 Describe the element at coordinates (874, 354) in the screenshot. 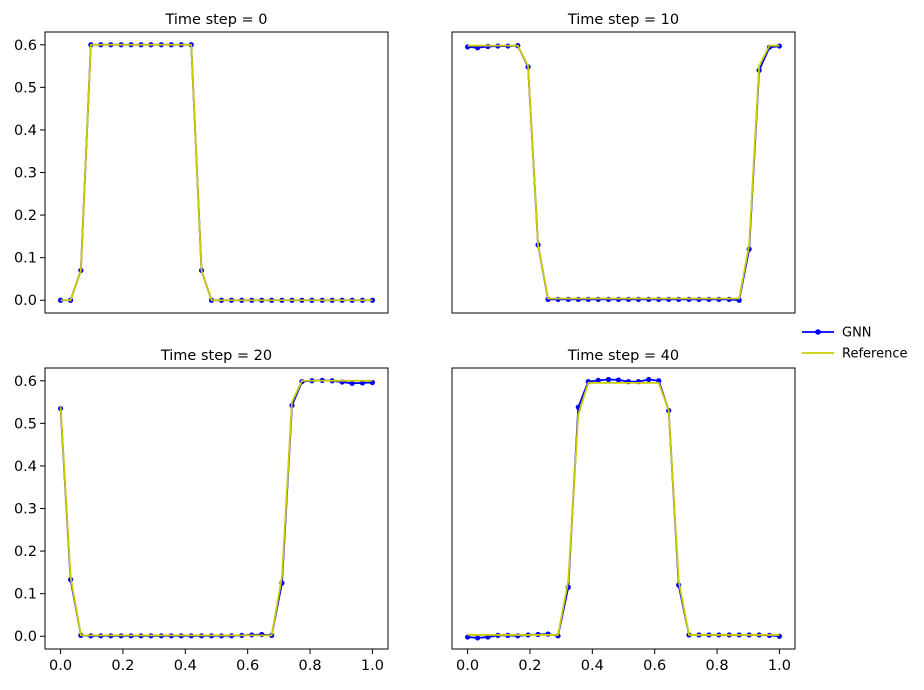

I see `legend-reference-label: Reference` at that location.